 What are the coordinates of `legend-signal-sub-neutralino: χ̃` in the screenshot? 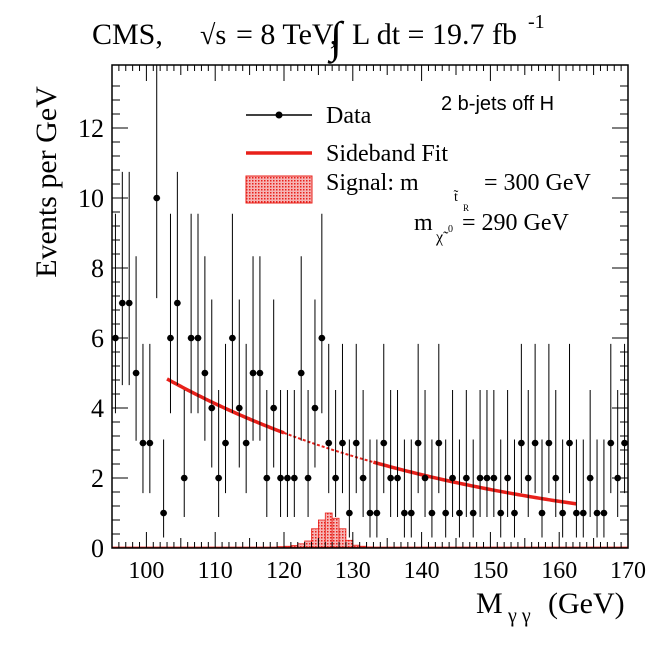 It's located at (442, 237).